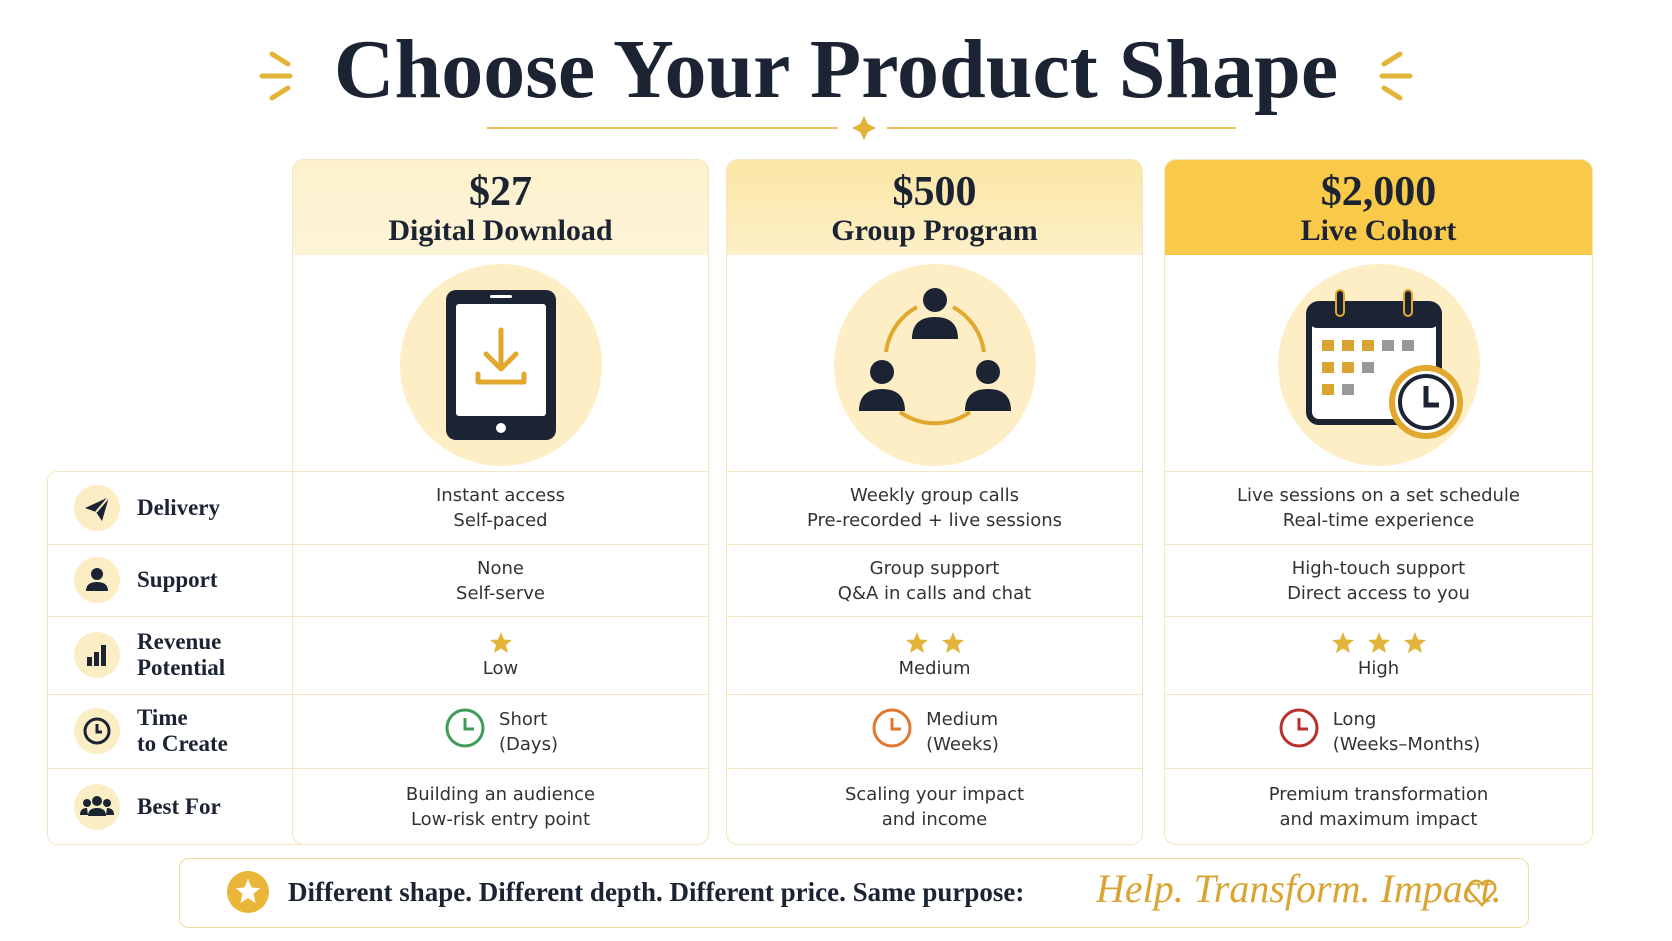 Image resolution: width=1672 pixels, height=941 pixels. I want to click on column-name: Live Cohort, so click(1378, 230).